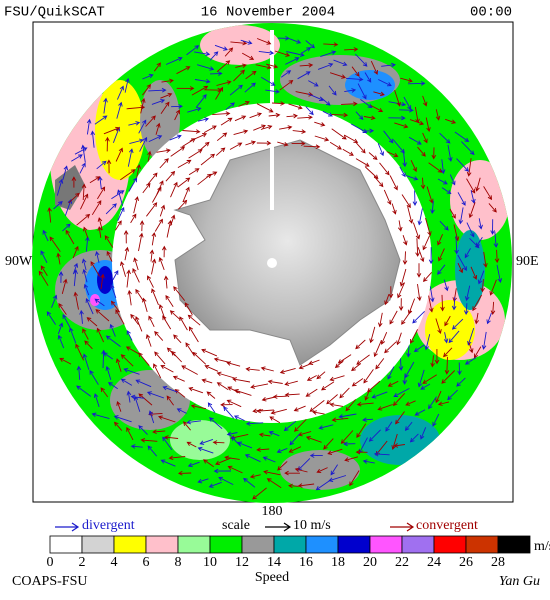  Describe the element at coordinates (108, 525) in the screenshot. I see `divergent-label: divergent` at that location.